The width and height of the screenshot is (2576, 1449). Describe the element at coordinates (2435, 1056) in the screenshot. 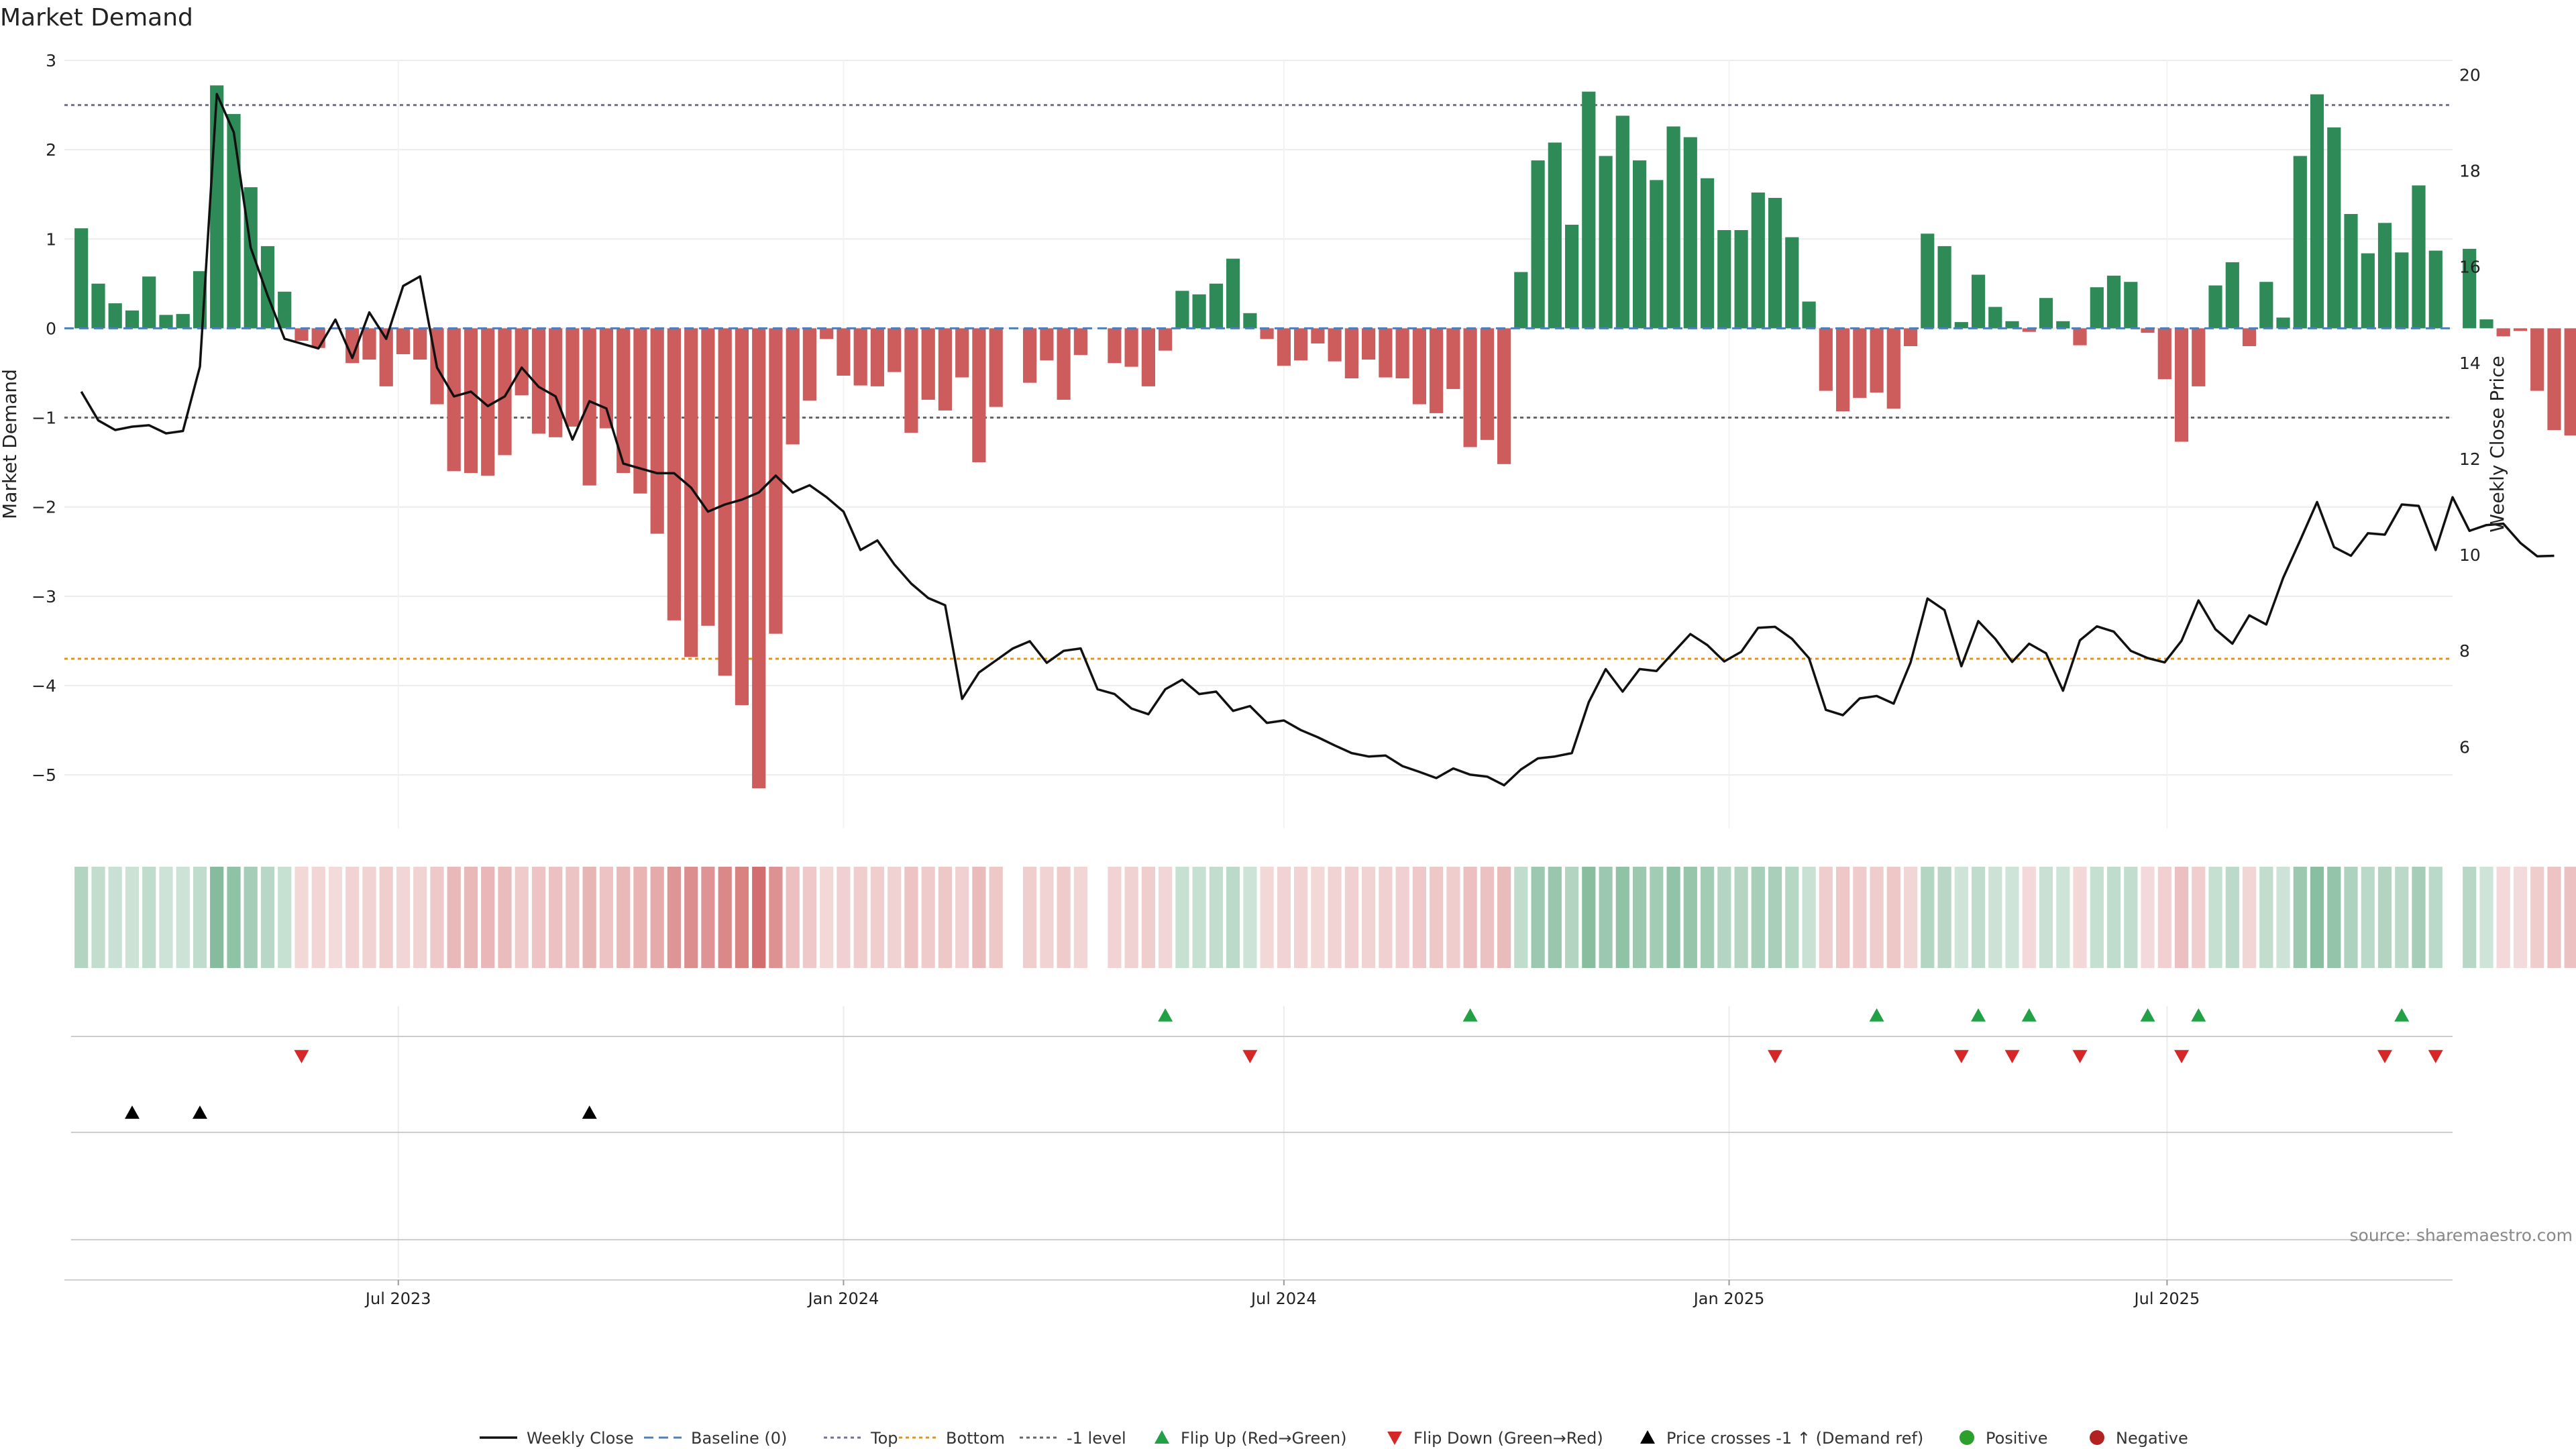

I see `flip-down-marker` at that location.